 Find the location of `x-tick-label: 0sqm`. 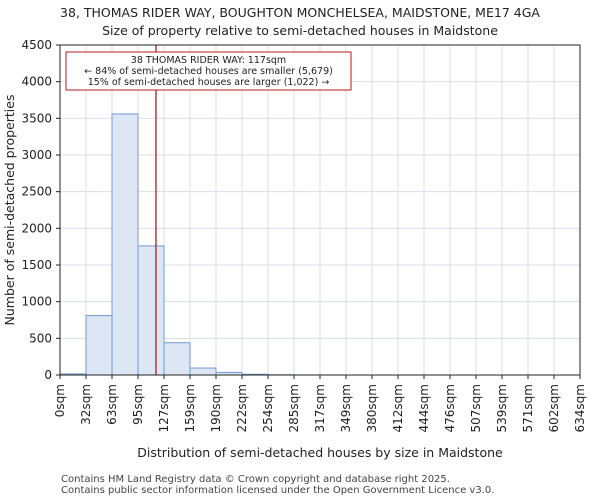

x-tick-label: 0sqm is located at coordinates (60, 400).